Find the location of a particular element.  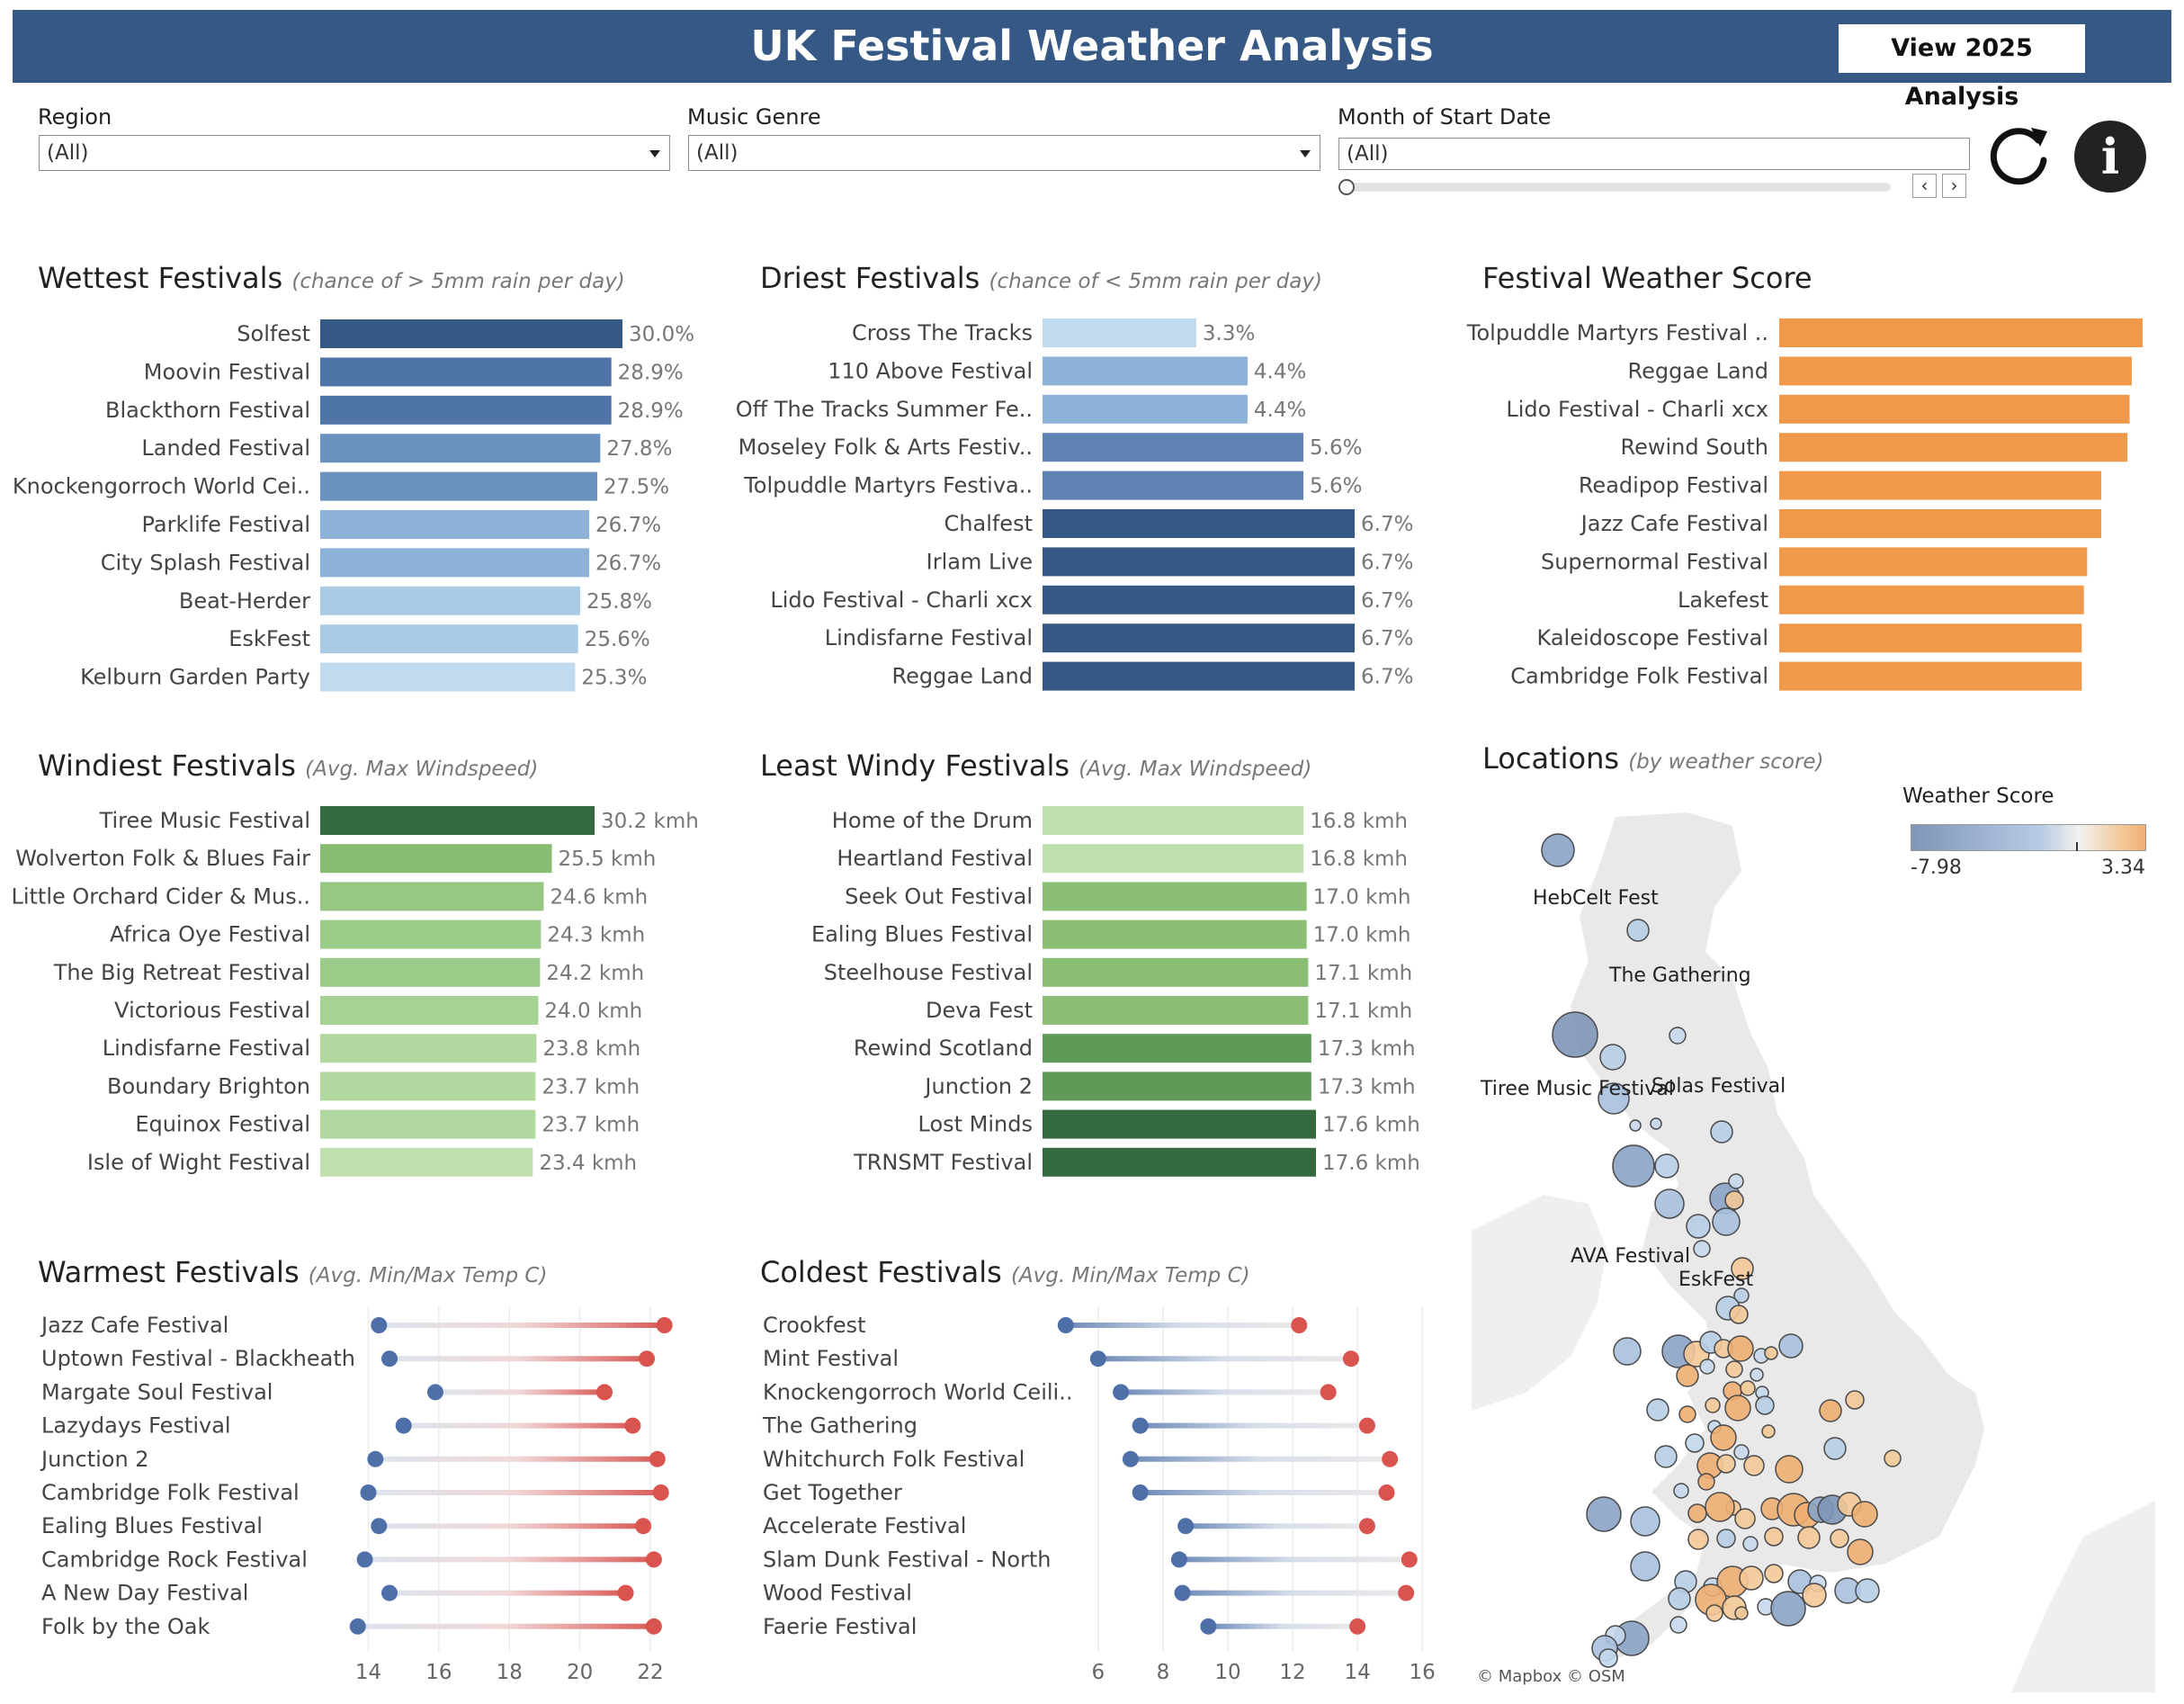

wettest-category-label: Parklife Festival is located at coordinates (226, 524).